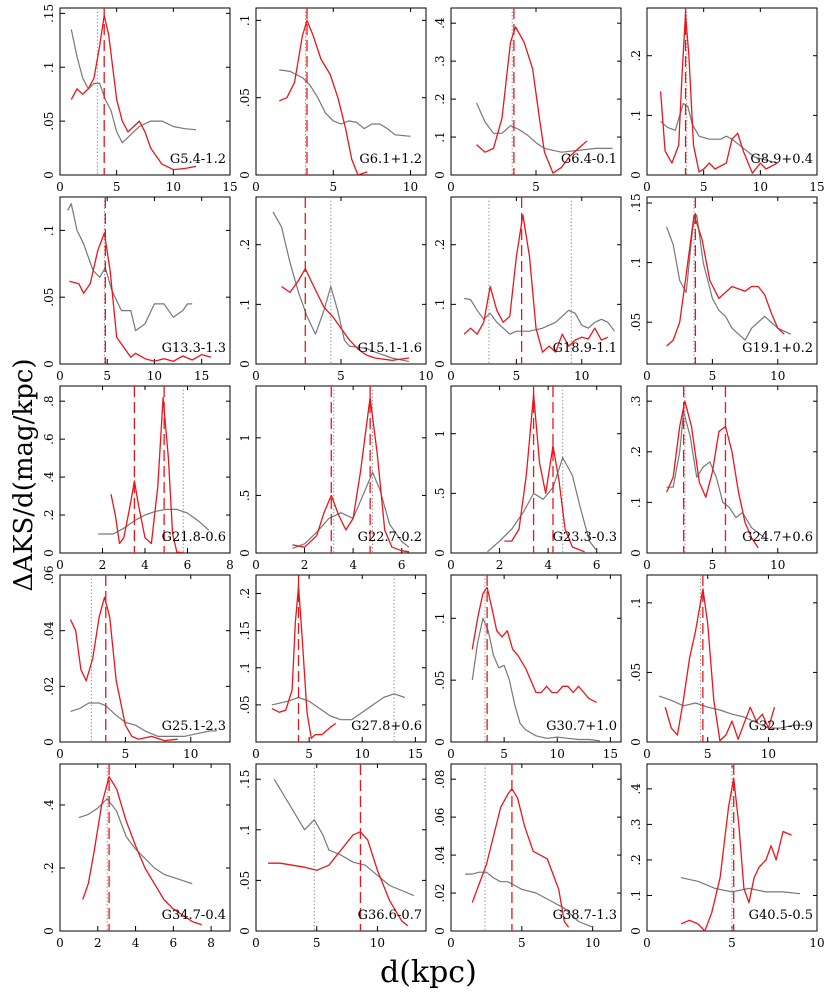 The image size is (830, 997). I want to click on panel-name-label: G32.1-0.9, so click(781, 726).